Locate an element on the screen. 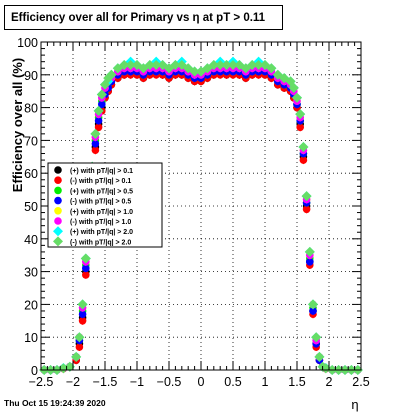  x-tick-label: 0 is located at coordinates (201, 382).